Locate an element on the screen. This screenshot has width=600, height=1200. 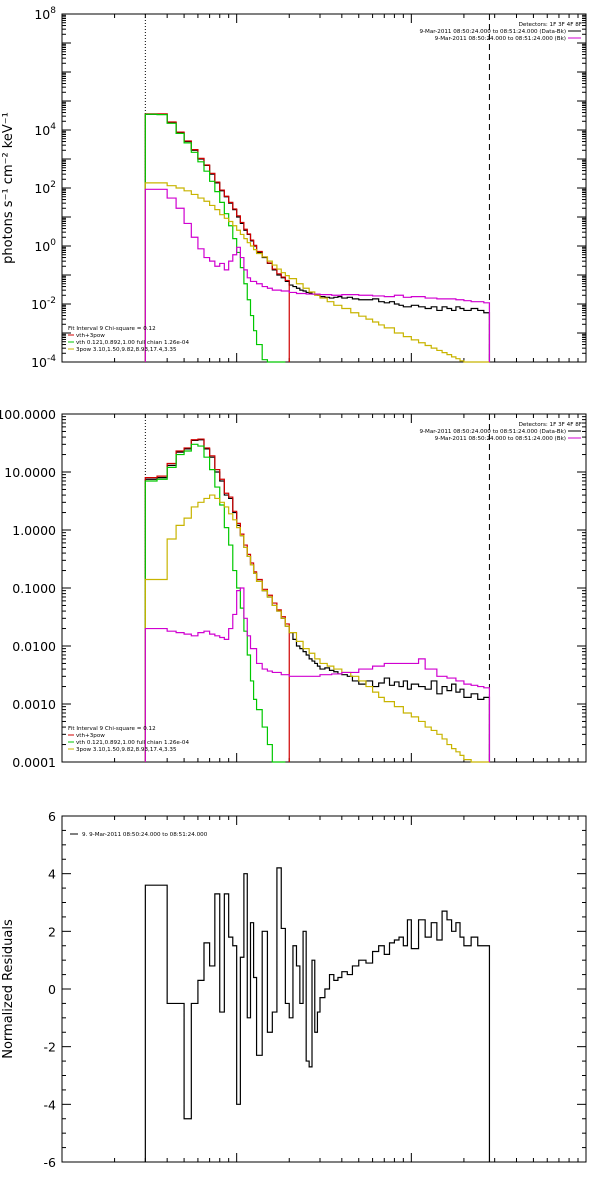
y-tick-label: 10⁻² is located at coordinates (43, 304).